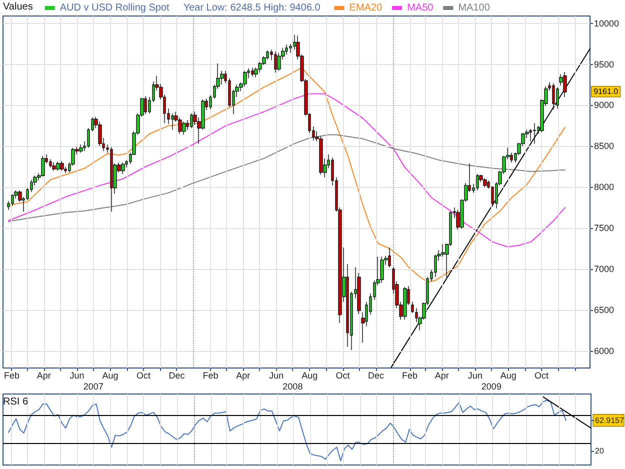 This screenshot has height=469, width=625. Describe the element at coordinates (604, 146) in the screenshot. I see `y-tick-label: 8500` at that location.